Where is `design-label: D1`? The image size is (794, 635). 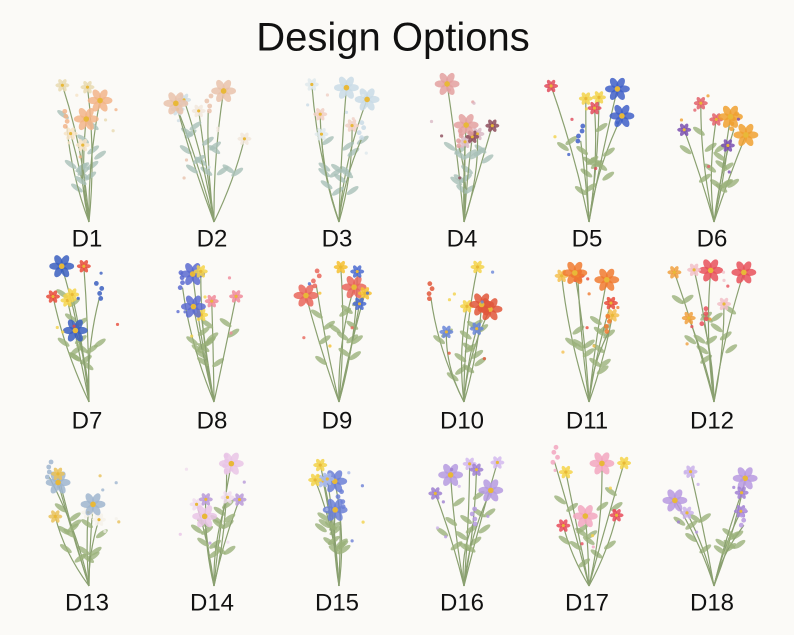 design-label: D1 is located at coordinates (87, 238).